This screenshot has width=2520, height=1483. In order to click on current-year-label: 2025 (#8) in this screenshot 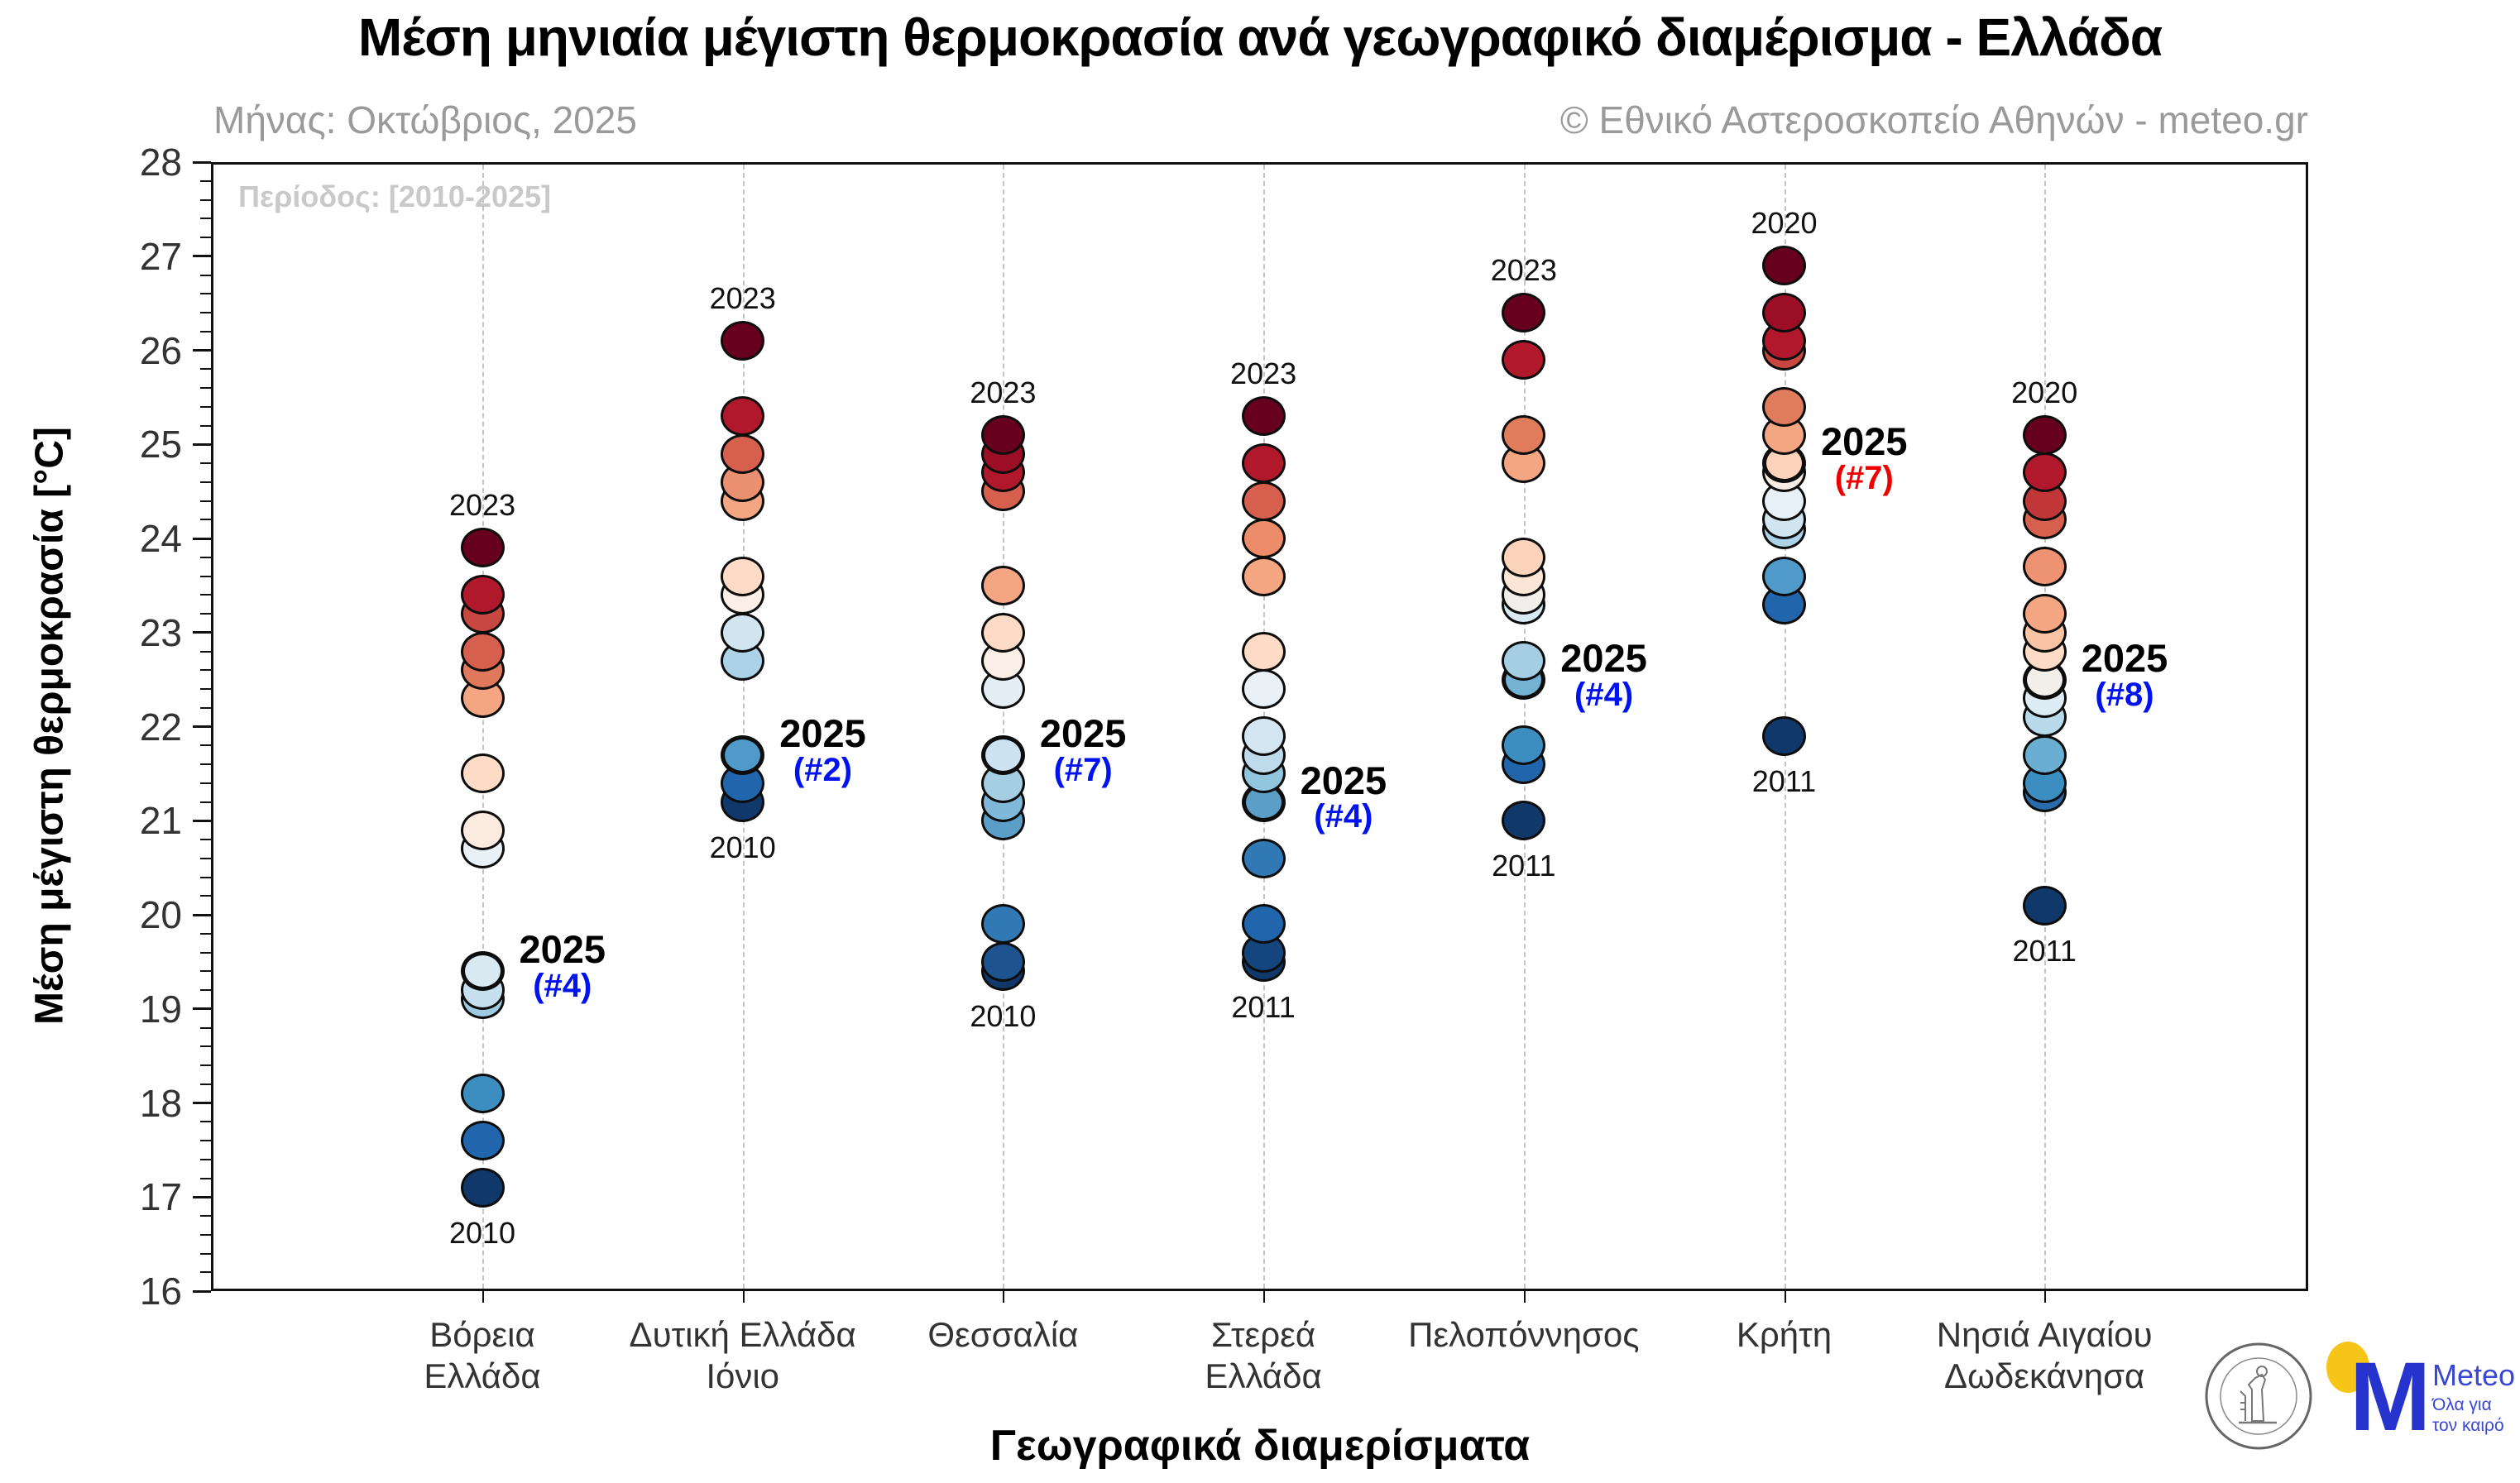, I will do `click(2124, 674)`.